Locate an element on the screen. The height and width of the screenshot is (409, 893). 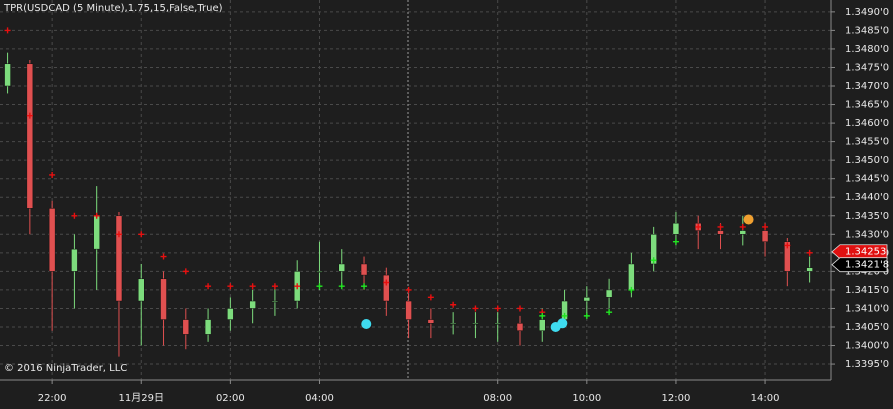
y-tick-label: 1.3415'0 is located at coordinates (867, 290).